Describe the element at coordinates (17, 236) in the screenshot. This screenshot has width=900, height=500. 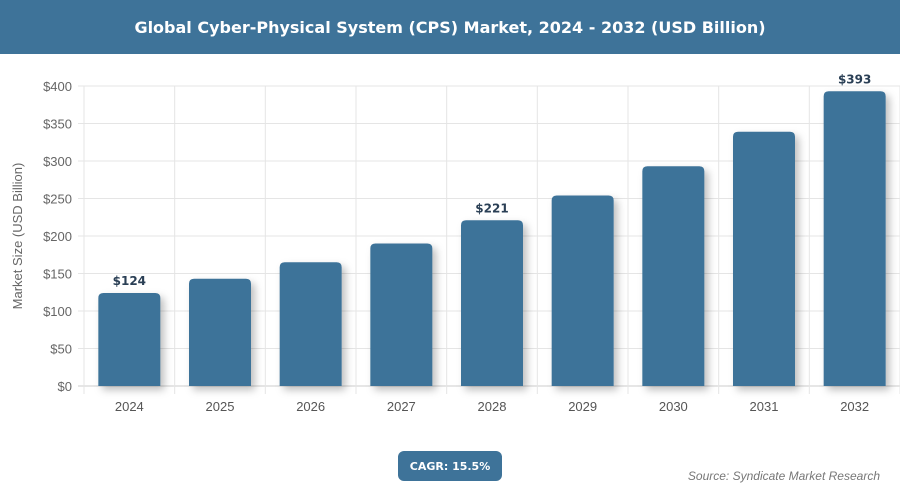
I see `y-axis-label: Market Size (USD Billion)` at that location.